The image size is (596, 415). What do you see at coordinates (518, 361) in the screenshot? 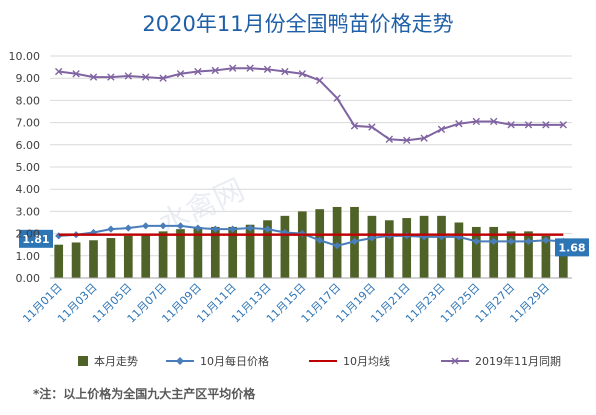
I see `legend-label: 2019年11月同期` at bounding box center [518, 361].